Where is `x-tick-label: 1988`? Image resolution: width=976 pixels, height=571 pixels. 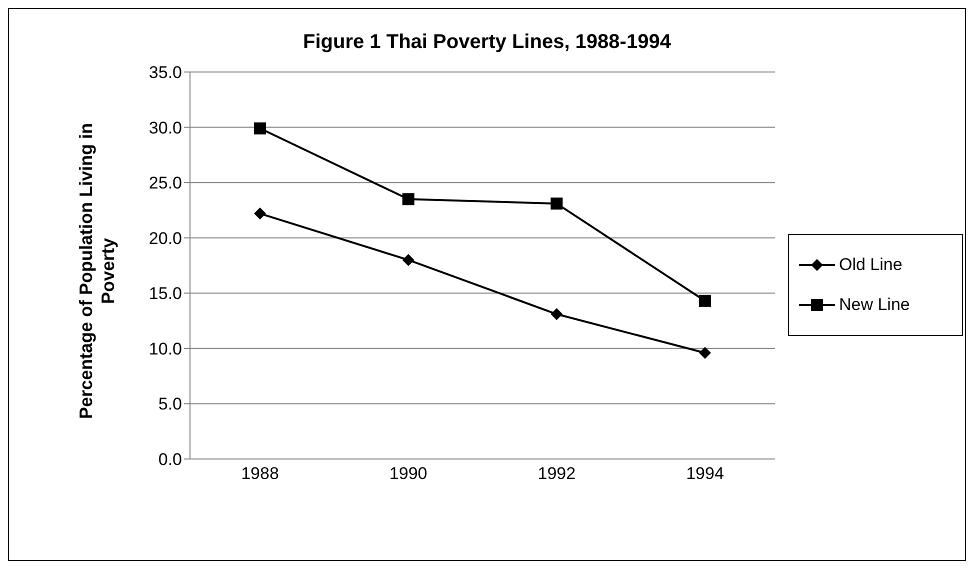
x-tick-label: 1988 is located at coordinates (260, 474).